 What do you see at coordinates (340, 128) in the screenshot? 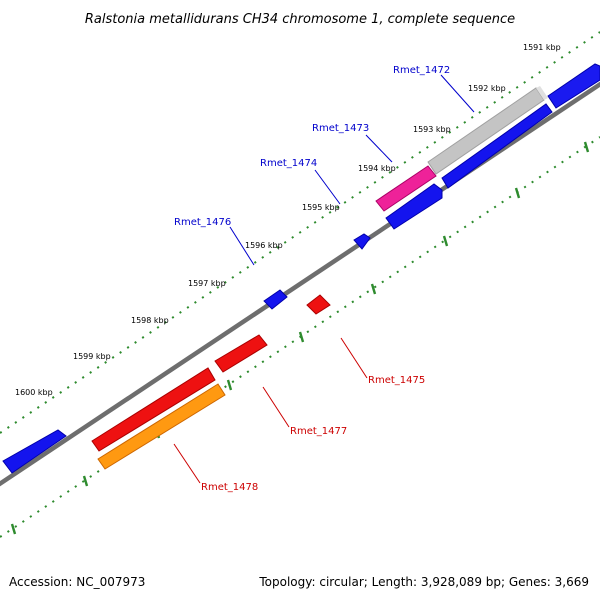
I see `gene-label: Rmet_1473` at bounding box center [340, 128].